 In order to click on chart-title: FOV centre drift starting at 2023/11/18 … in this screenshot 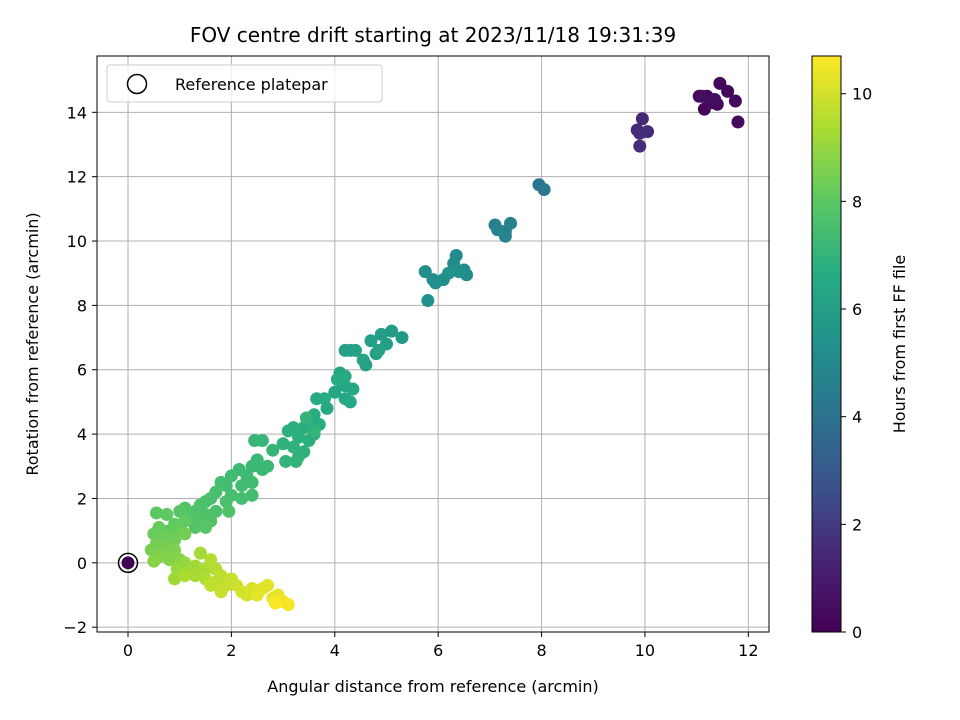, I will do `click(433, 35)`.